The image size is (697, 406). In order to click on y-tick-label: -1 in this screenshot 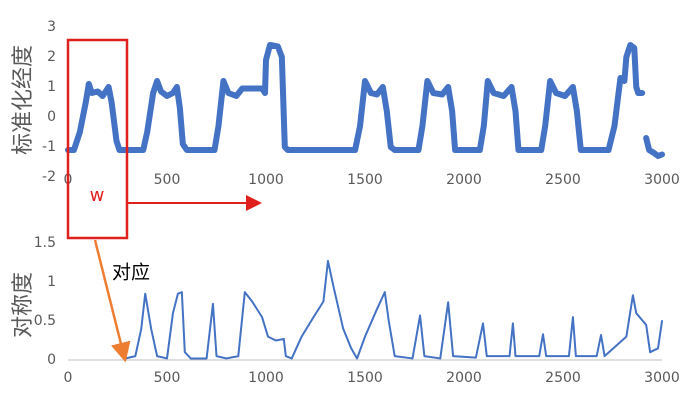, I will do `click(49, 147)`.